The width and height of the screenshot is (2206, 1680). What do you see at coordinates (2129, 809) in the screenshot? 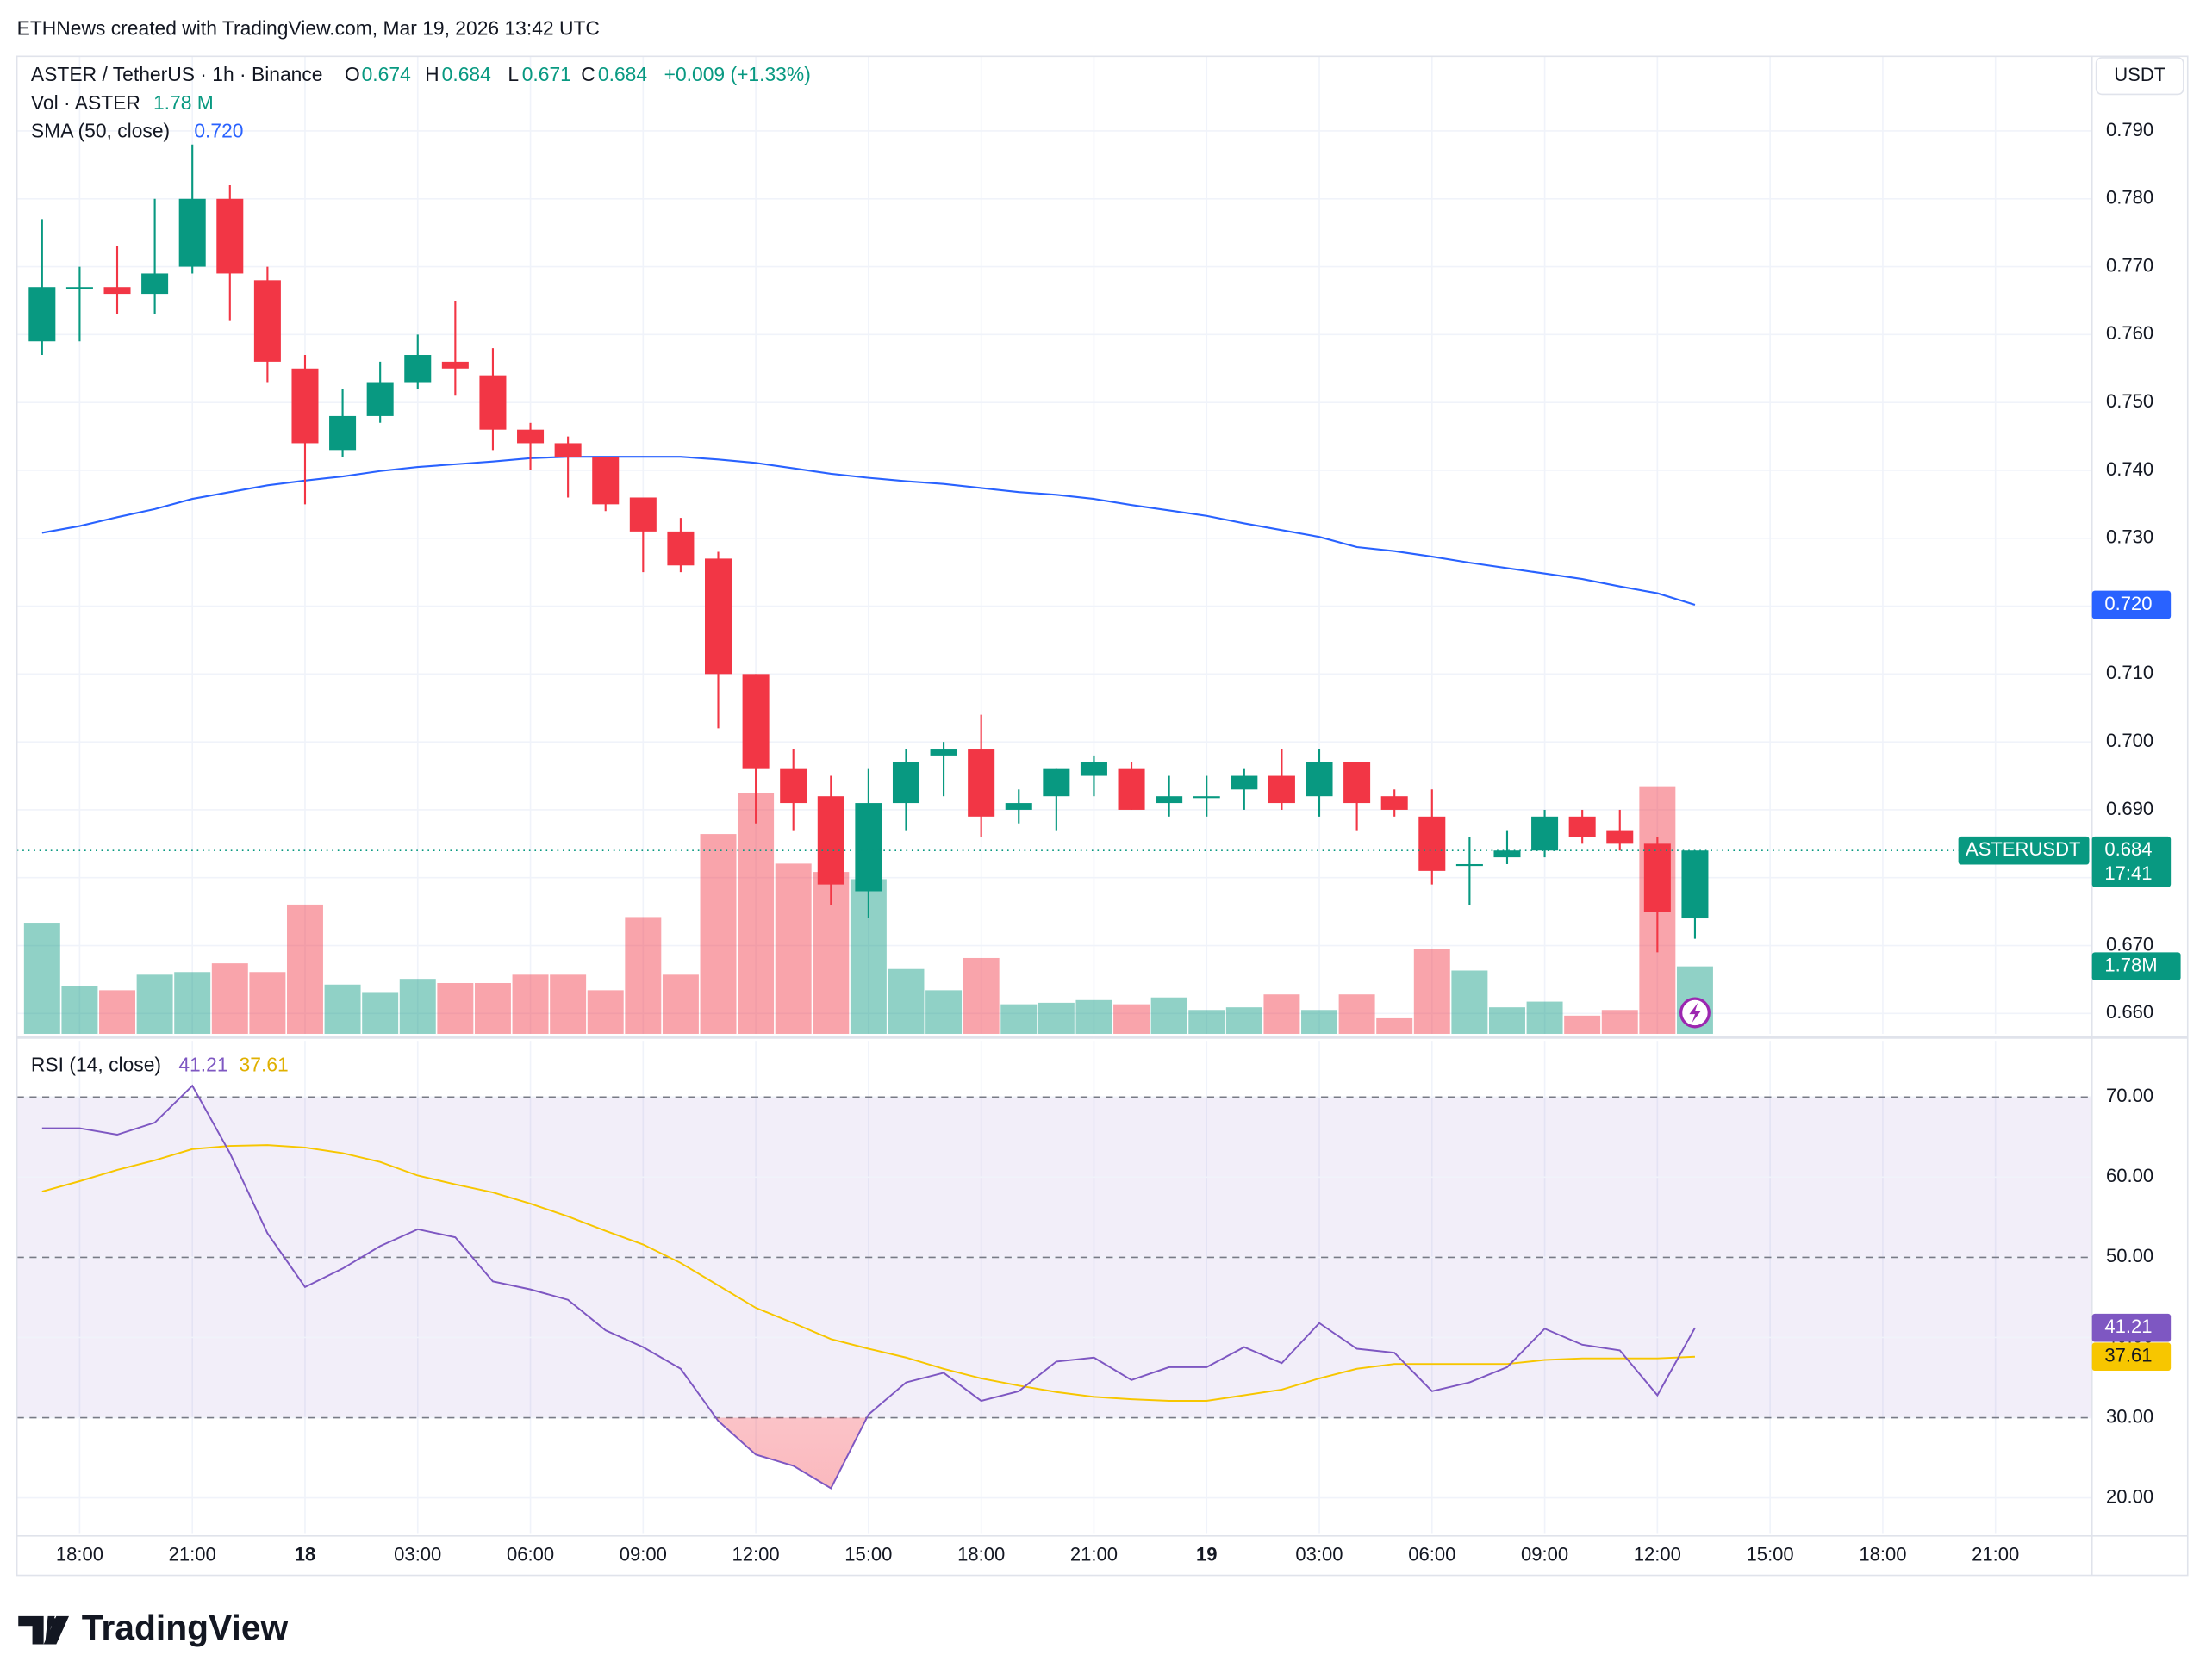
I see `y-tick-label: 0.690` at bounding box center [2129, 809].